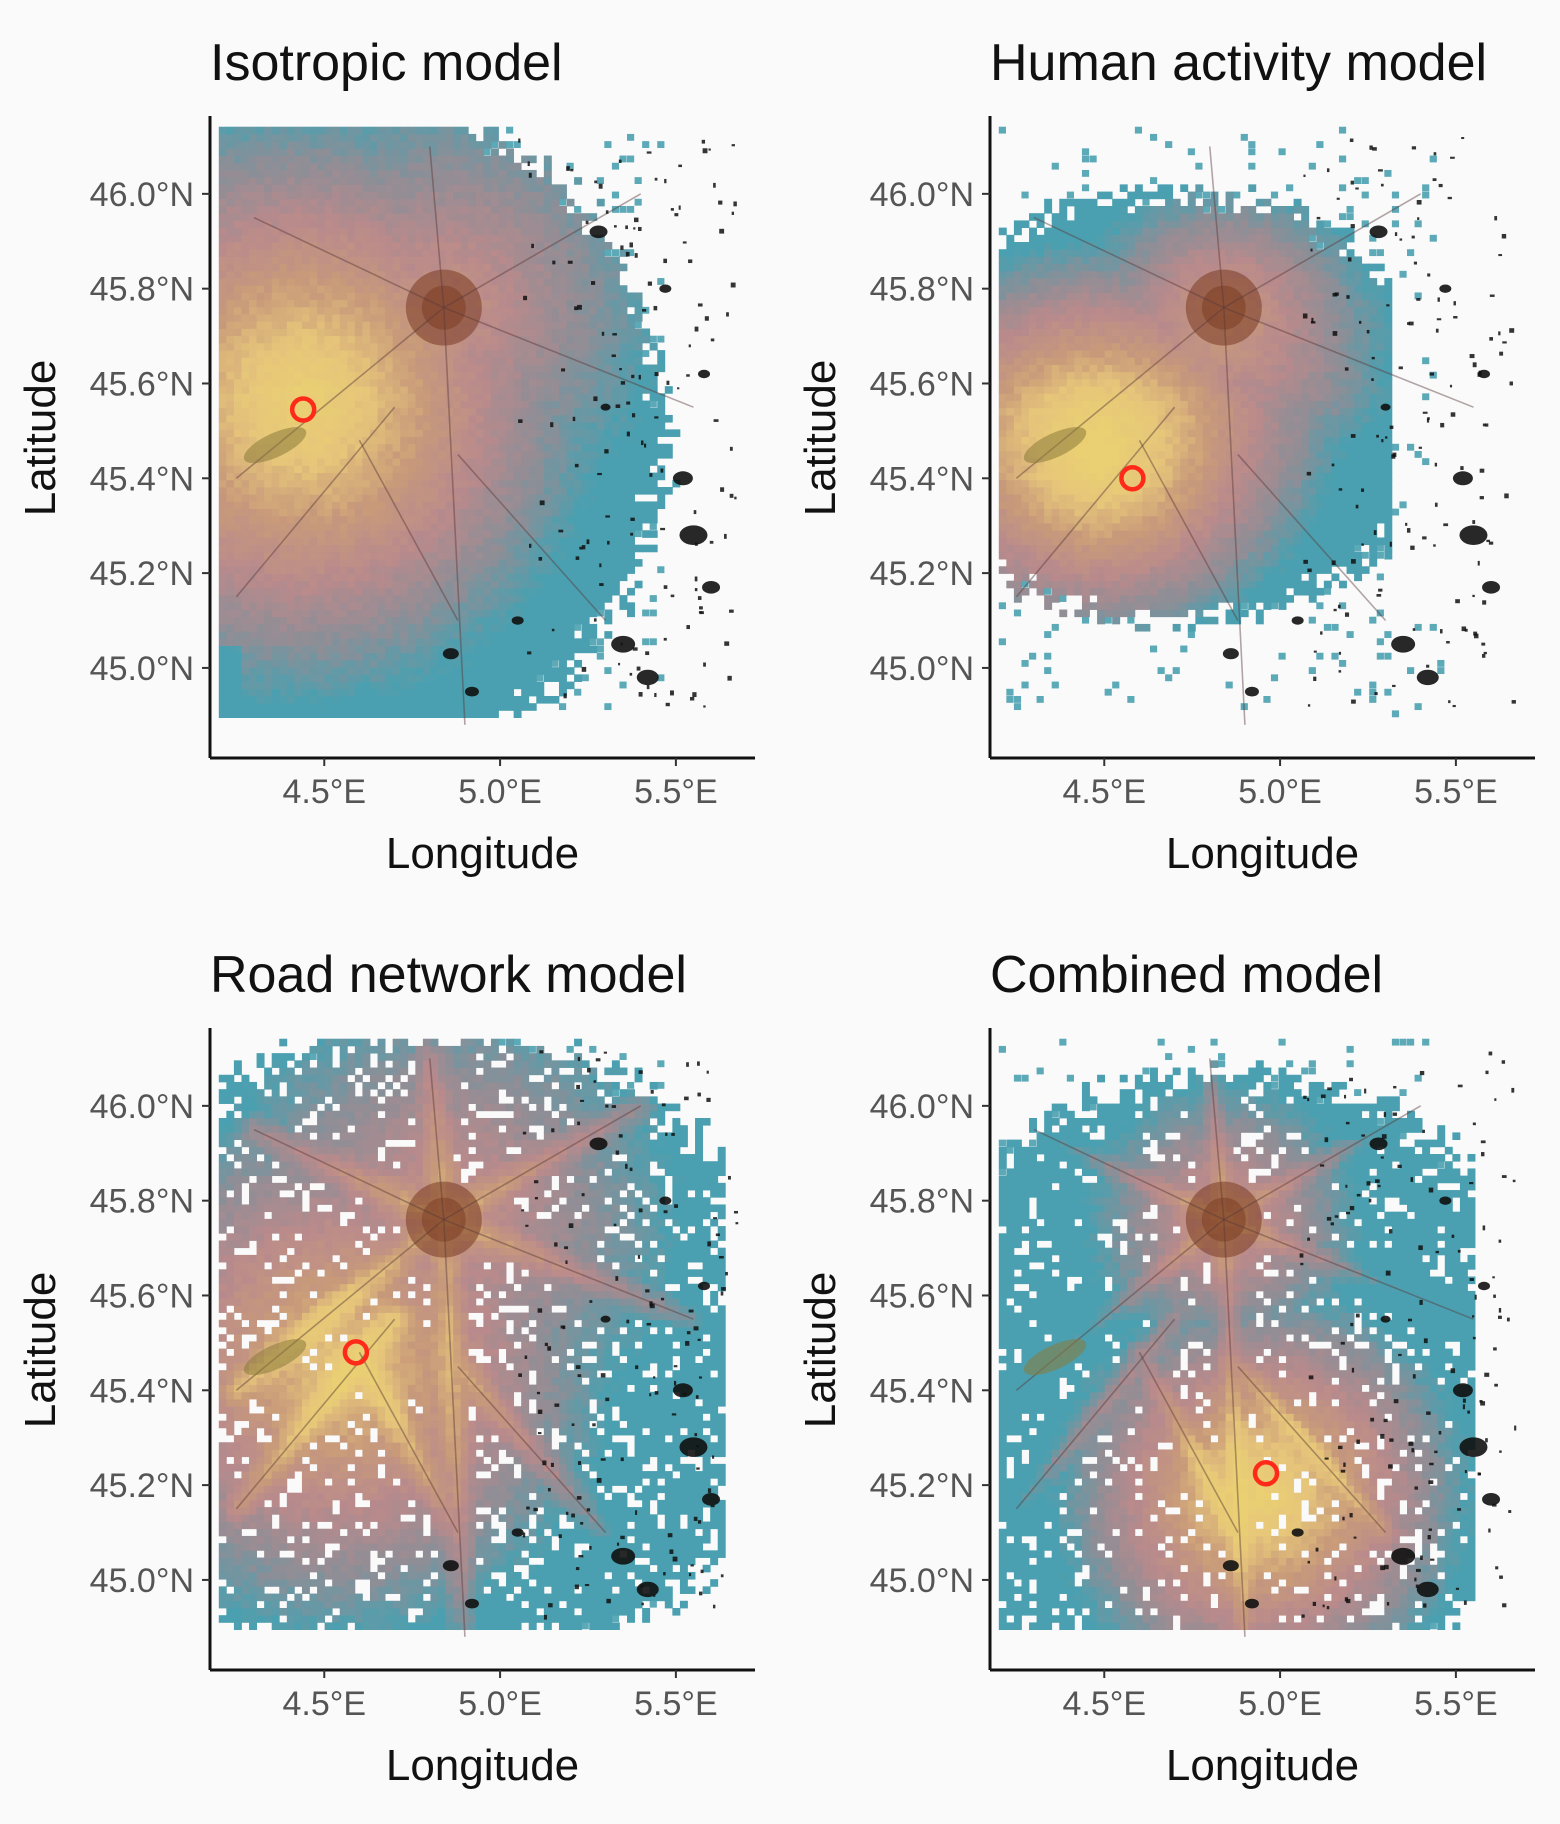  What do you see at coordinates (448, 975) in the screenshot?
I see `panel-title: Road network model` at bounding box center [448, 975].